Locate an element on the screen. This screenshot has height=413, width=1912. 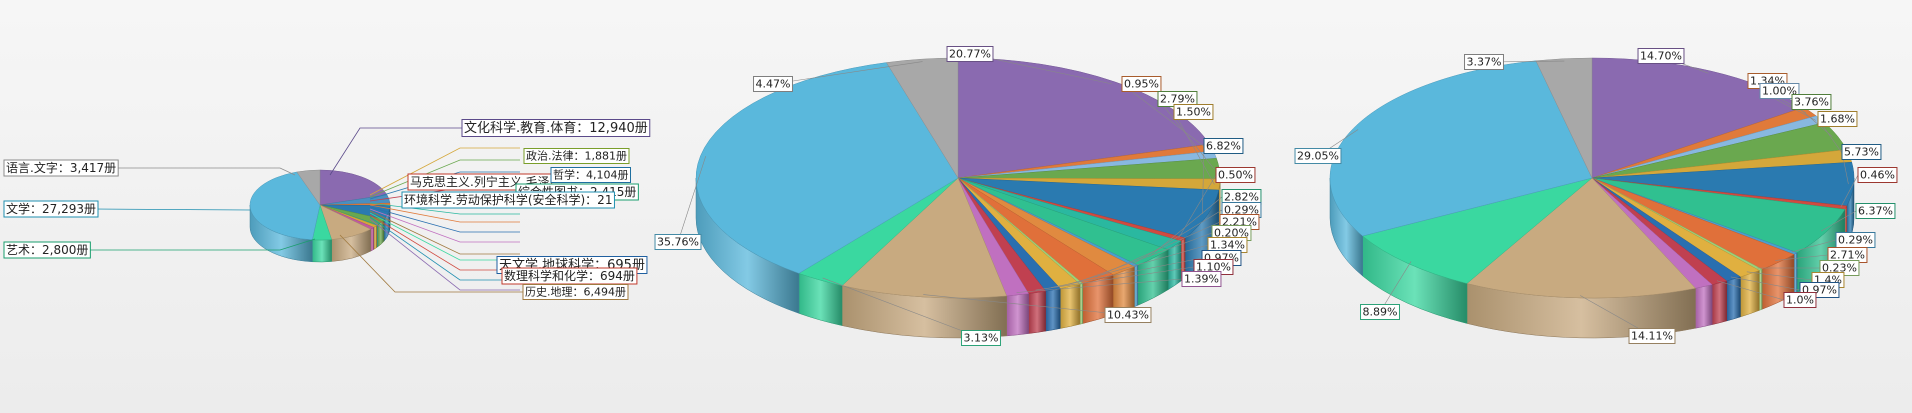
pie-sides is located at coordinates (320, 233).